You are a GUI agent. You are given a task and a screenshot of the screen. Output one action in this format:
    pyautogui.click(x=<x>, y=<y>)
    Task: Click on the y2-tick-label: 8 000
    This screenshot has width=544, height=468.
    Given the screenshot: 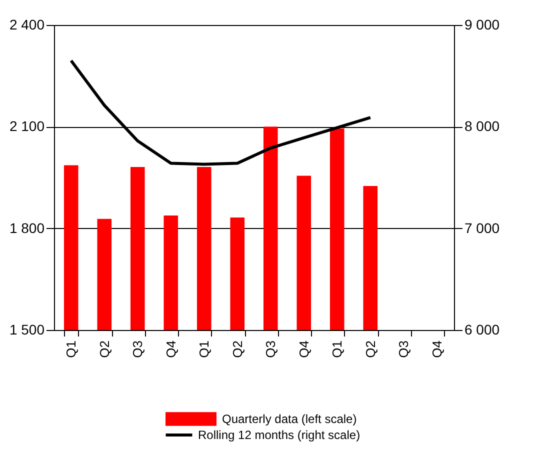 What is the action you would take?
    pyautogui.click(x=482, y=126)
    